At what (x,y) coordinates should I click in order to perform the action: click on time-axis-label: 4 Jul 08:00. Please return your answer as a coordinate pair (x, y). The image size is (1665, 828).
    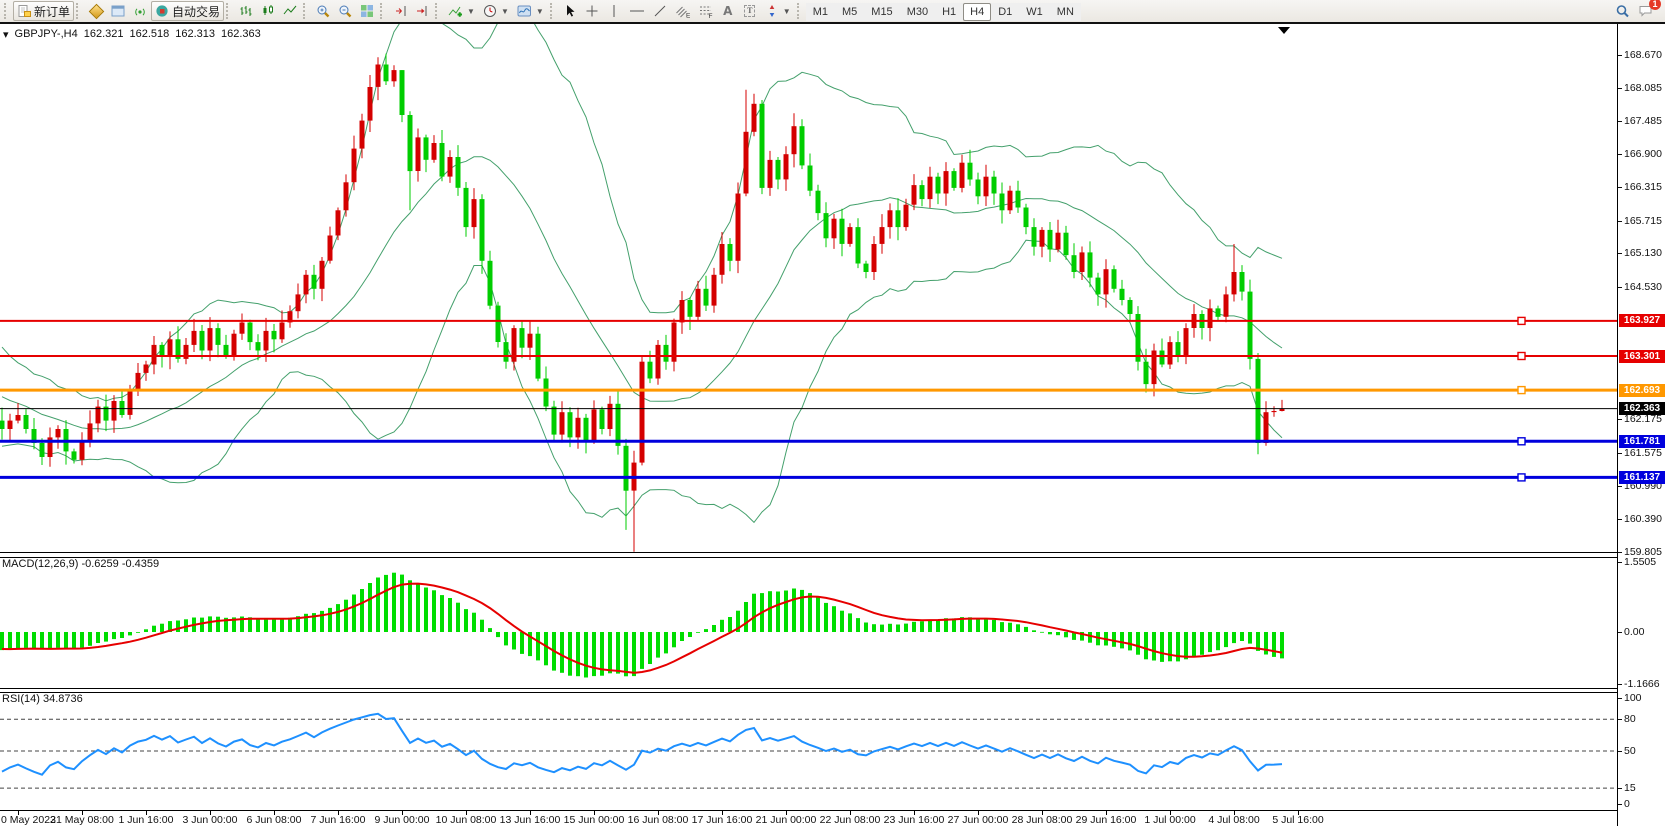
    Looking at the image, I should click on (1234, 820).